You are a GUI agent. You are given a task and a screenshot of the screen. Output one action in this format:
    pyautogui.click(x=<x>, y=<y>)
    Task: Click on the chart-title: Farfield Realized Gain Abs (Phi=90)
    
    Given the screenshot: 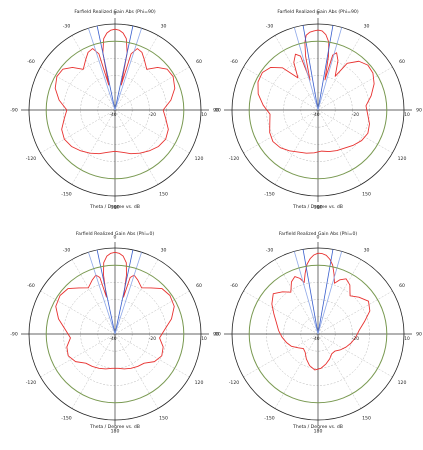 What is the action you would take?
    pyautogui.click(x=317, y=12)
    